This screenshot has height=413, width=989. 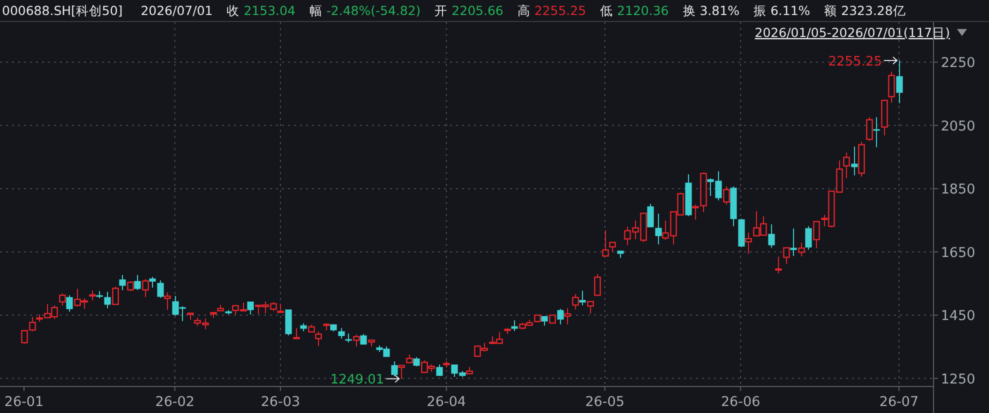 What do you see at coordinates (604, 402) in the screenshot?
I see `x-tick-label: 26-05` at bounding box center [604, 402].